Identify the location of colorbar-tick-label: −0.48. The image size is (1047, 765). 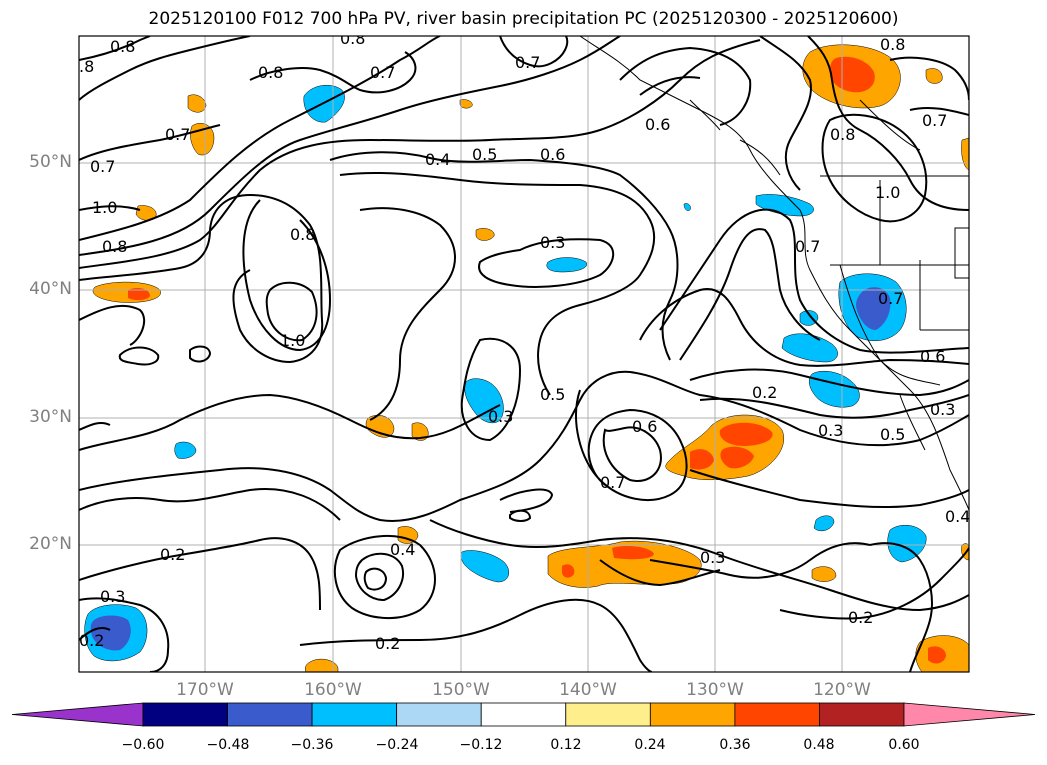
(228, 745).